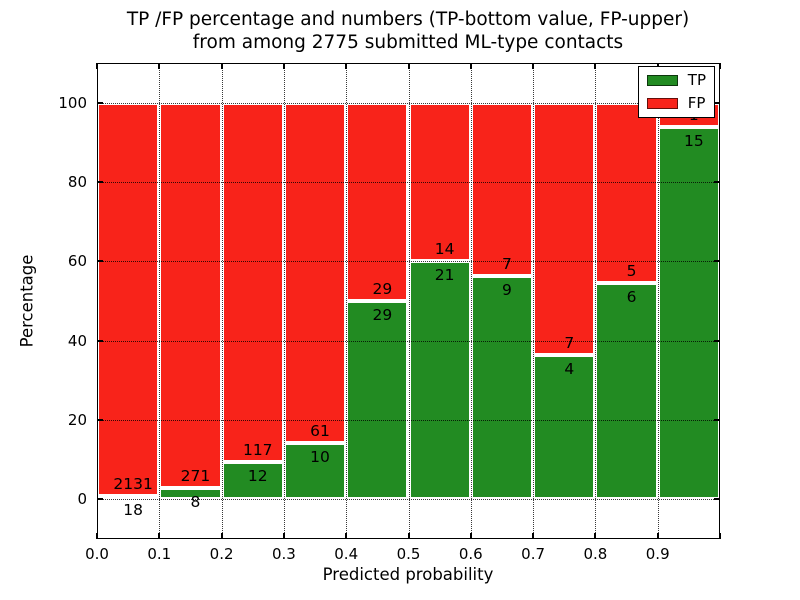 Image resolution: width=800 pixels, height=600 pixels. What do you see at coordinates (533, 554) in the screenshot?
I see `x-tick-label: 0.7` at bounding box center [533, 554].